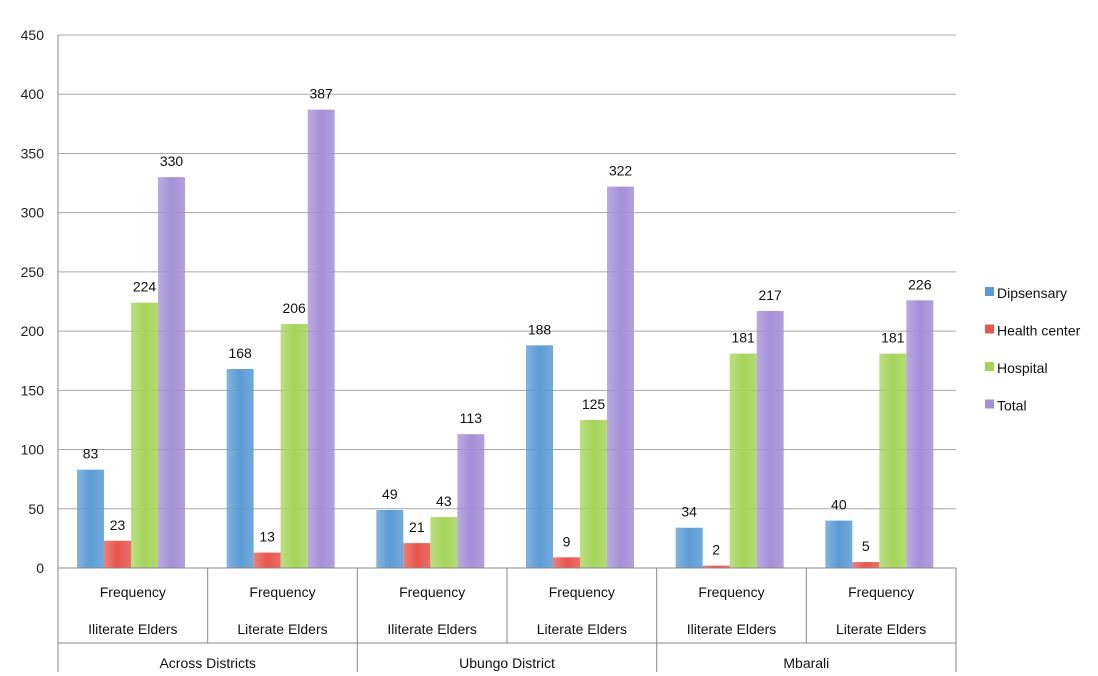 The height and width of the screenshot is (676, 1098). I want to click on y-tick-label: 100, so click(33, 450).